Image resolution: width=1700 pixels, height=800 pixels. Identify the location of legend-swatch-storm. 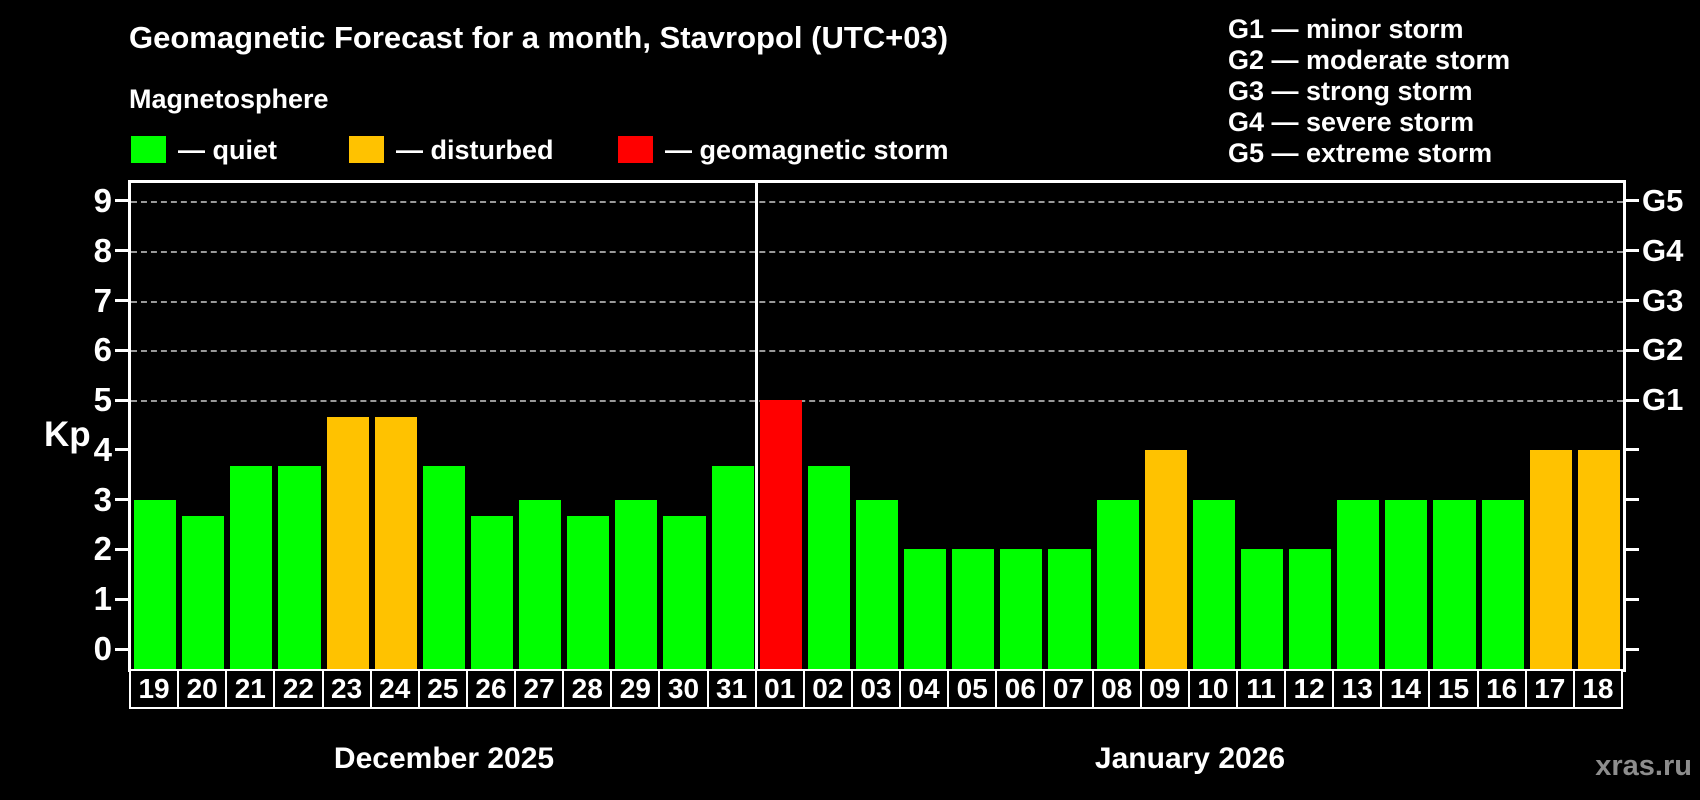
(635, 149).